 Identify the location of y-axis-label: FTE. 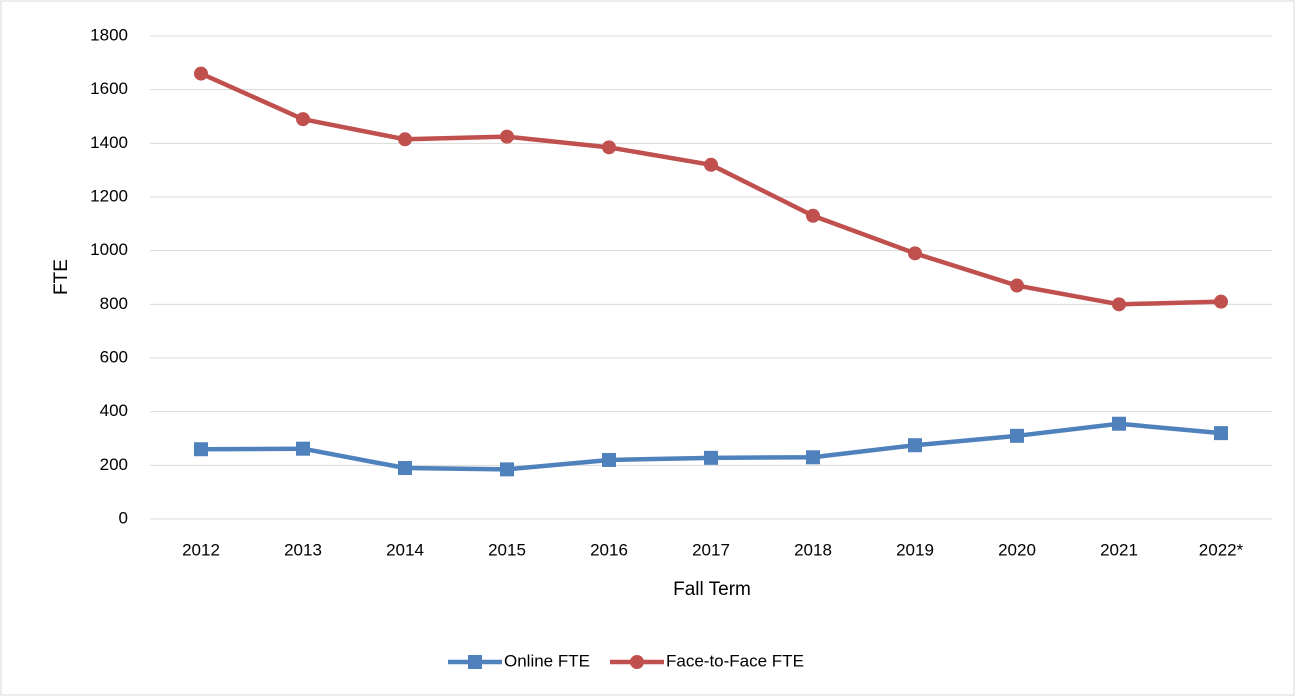
(61, 277).